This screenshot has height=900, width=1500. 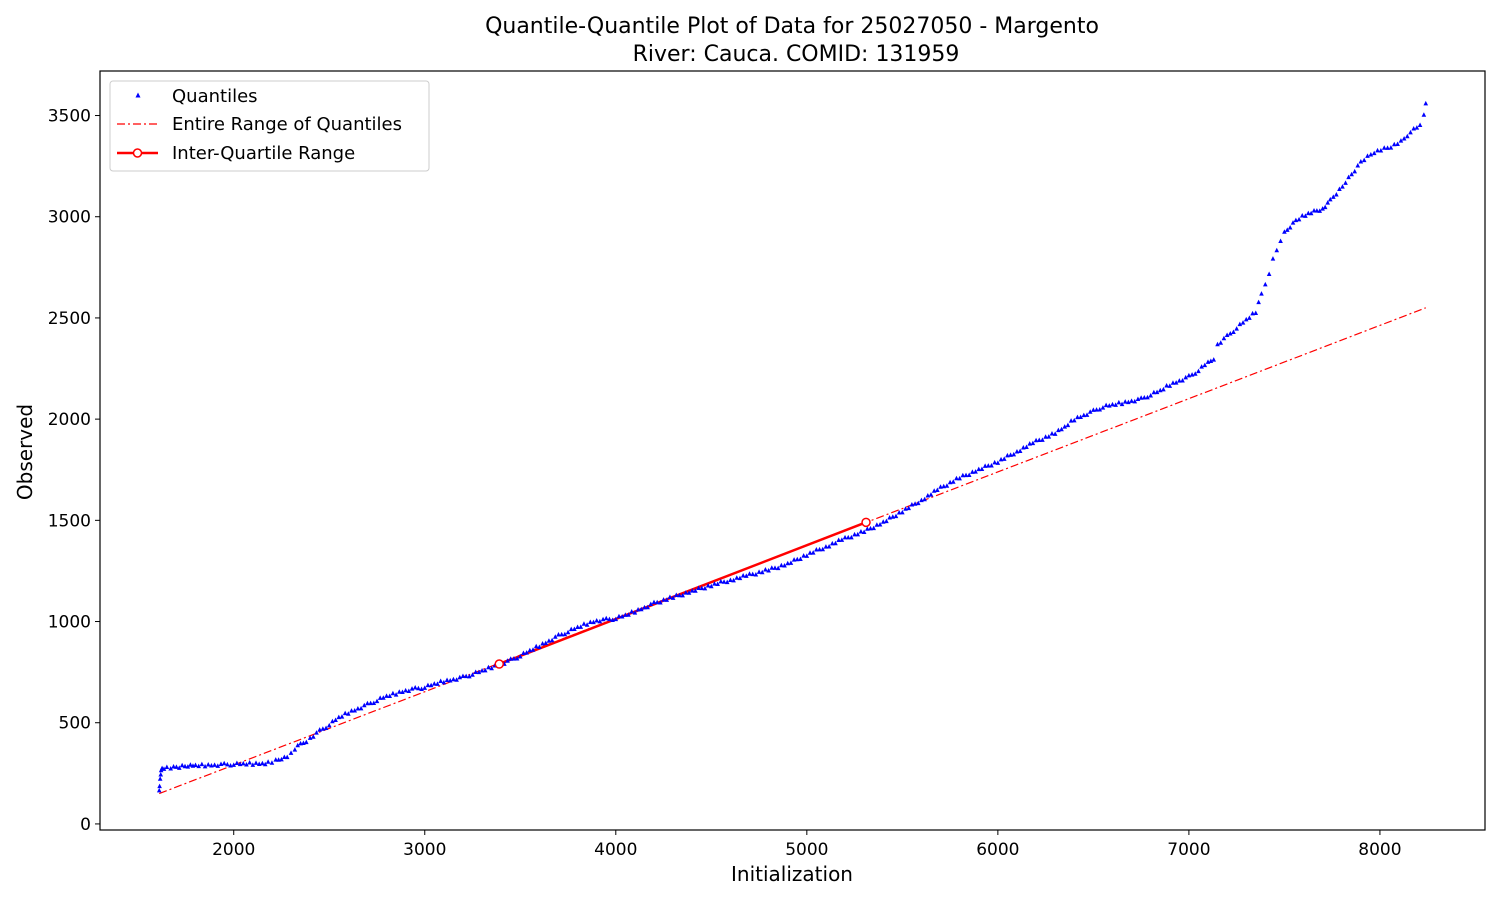 I want to click on y-axis-label: Observed, so click(x=25, y=452).